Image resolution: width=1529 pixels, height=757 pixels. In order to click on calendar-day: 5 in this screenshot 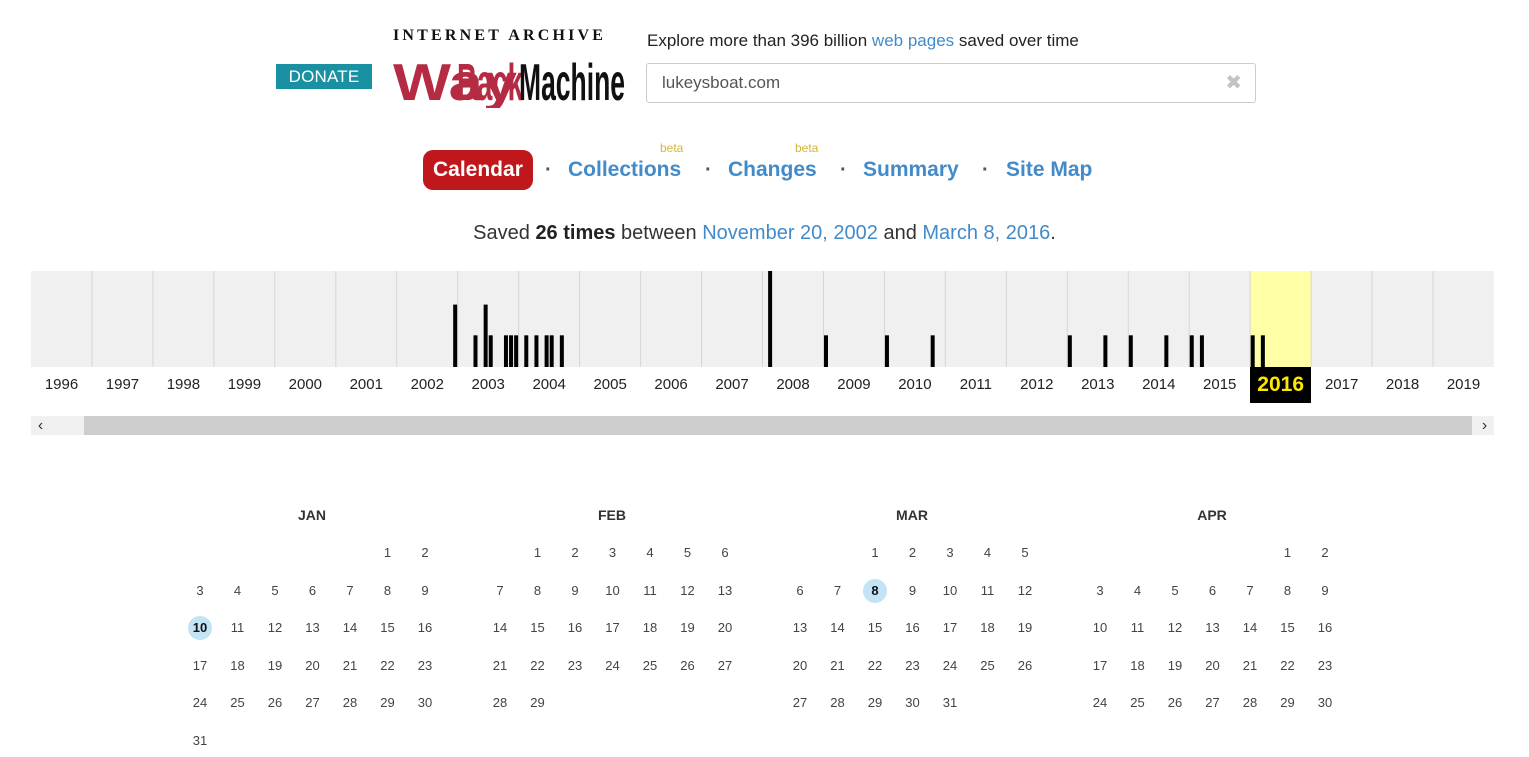, I will do `click(1025, 552)`.